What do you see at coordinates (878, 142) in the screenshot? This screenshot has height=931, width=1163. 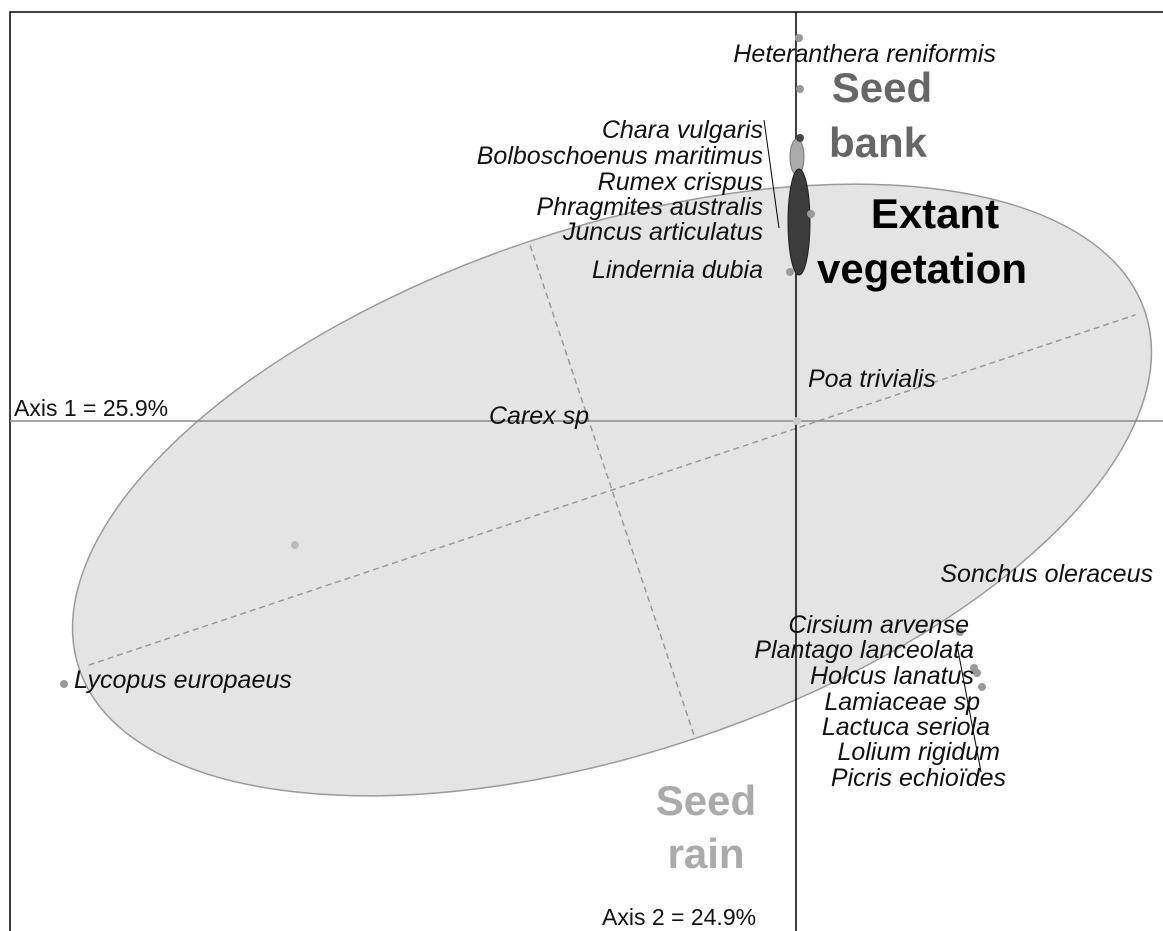 I see `group-label: bank` at bounding box center [878, 142].